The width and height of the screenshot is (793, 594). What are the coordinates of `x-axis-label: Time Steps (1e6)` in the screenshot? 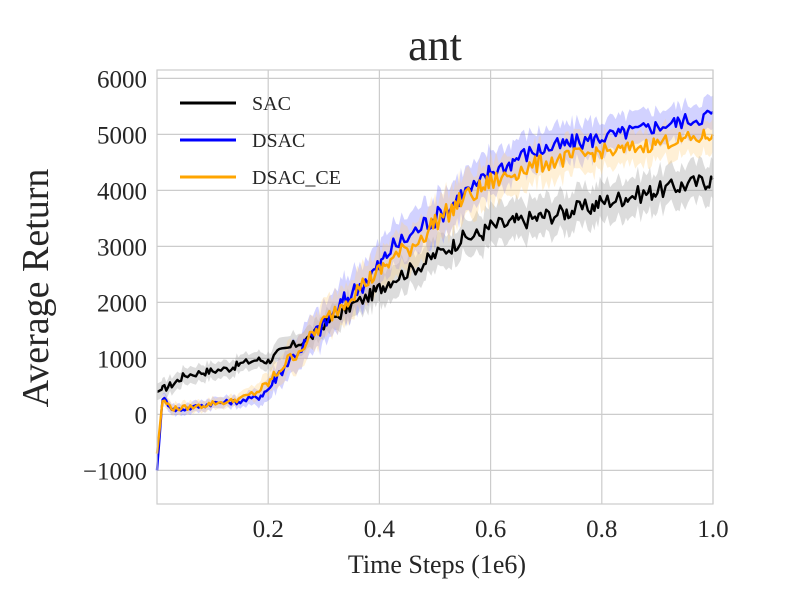 It's located at (437, 564).